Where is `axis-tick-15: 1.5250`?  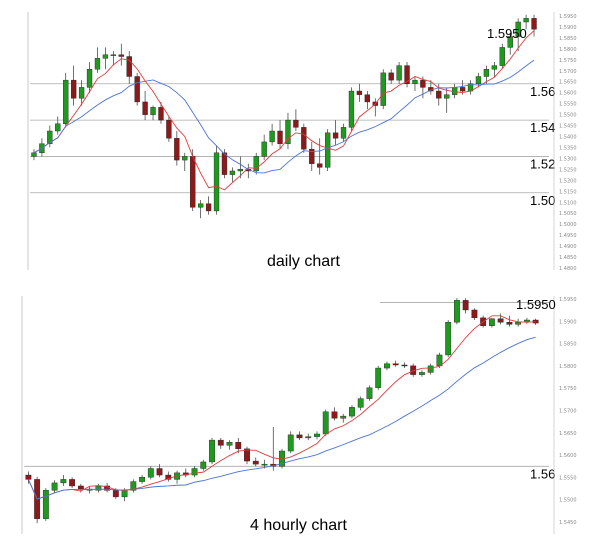
axis-tick-15: 1.5250 is located at coordinates (568, 170).